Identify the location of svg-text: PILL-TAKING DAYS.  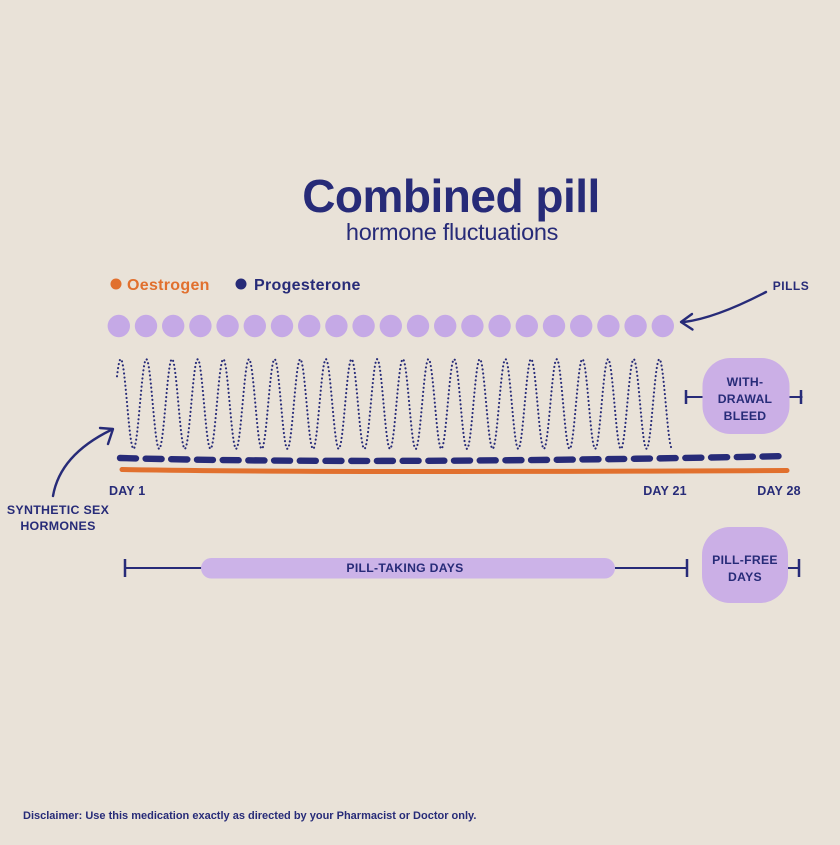
(404, 568).